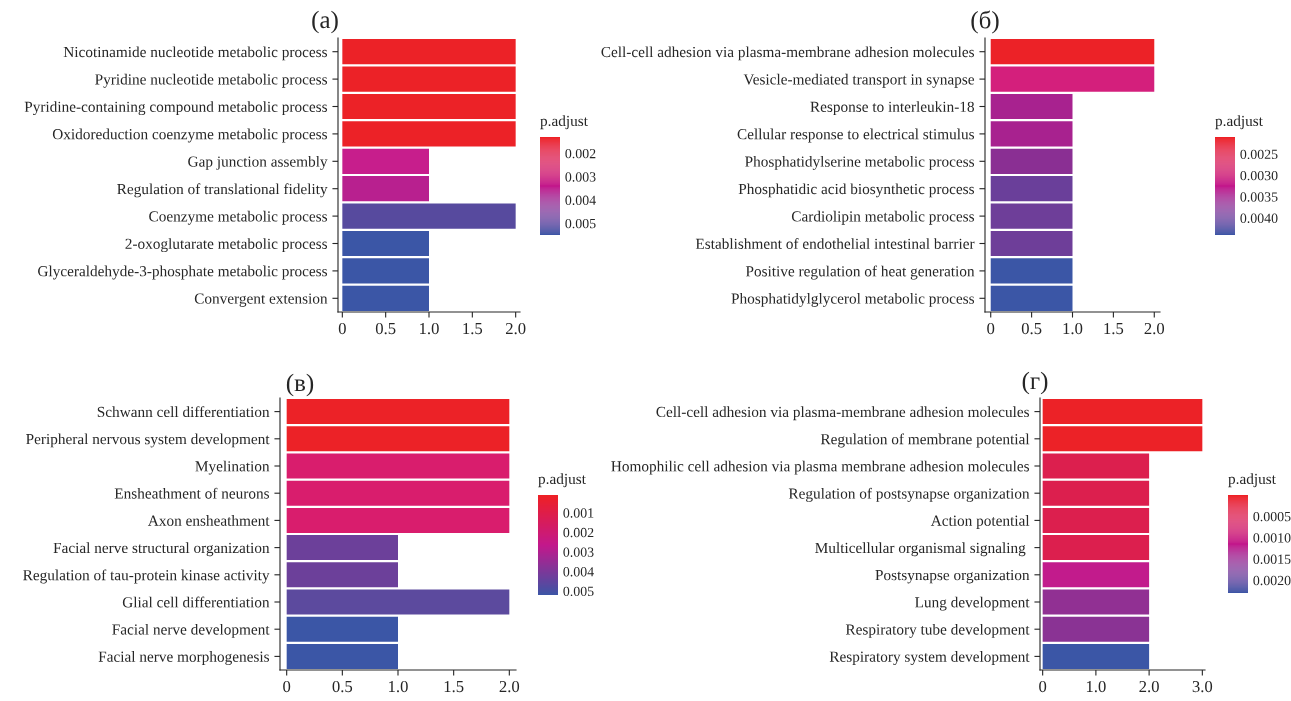 Image resolution: width=1291 pixels, height=701 pixels. Describe the element at coordinates (835, 243) in the screenshot. I see `y-tick-label: Establishment of endothelial intestinal barrier` at that location.